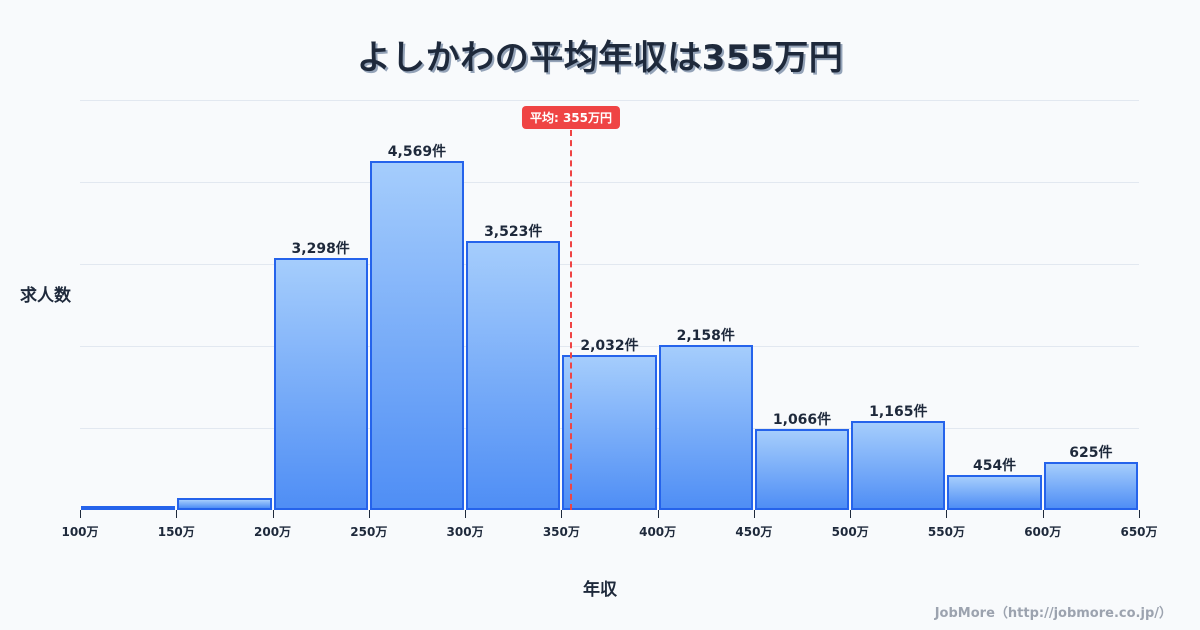  I want to click on bar-value-label: 3,523件, so click(513, 231).